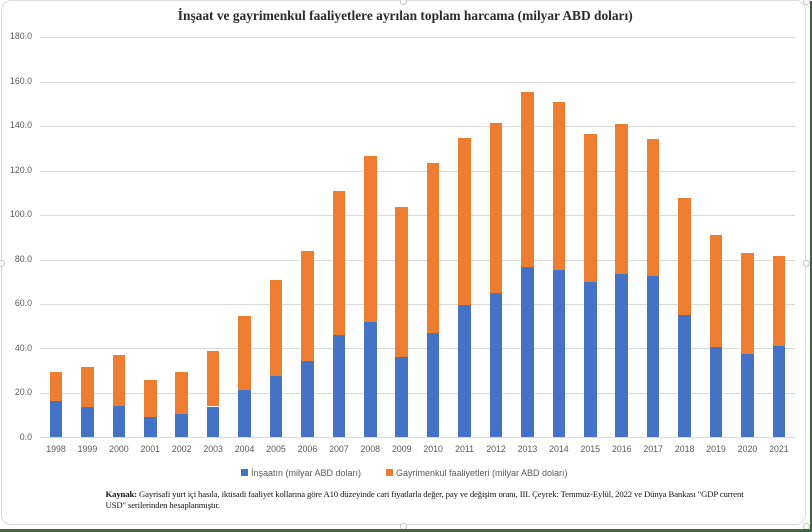 The width and height of the screenshot is (812, 532). What do you see at coordinates (684, 448) in the screenshot?
I see `x-axis-label-2018: 2018` at bounding box center [684, 448].